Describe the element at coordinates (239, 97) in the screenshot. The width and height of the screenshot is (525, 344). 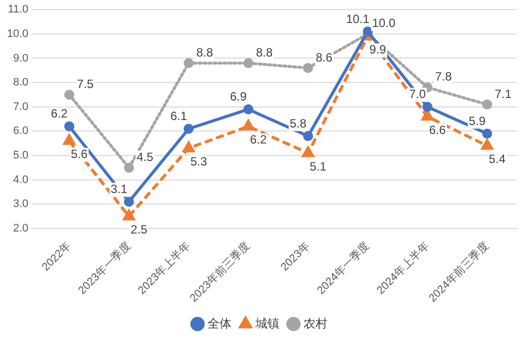
I see `data-label: 6.9` at that location.